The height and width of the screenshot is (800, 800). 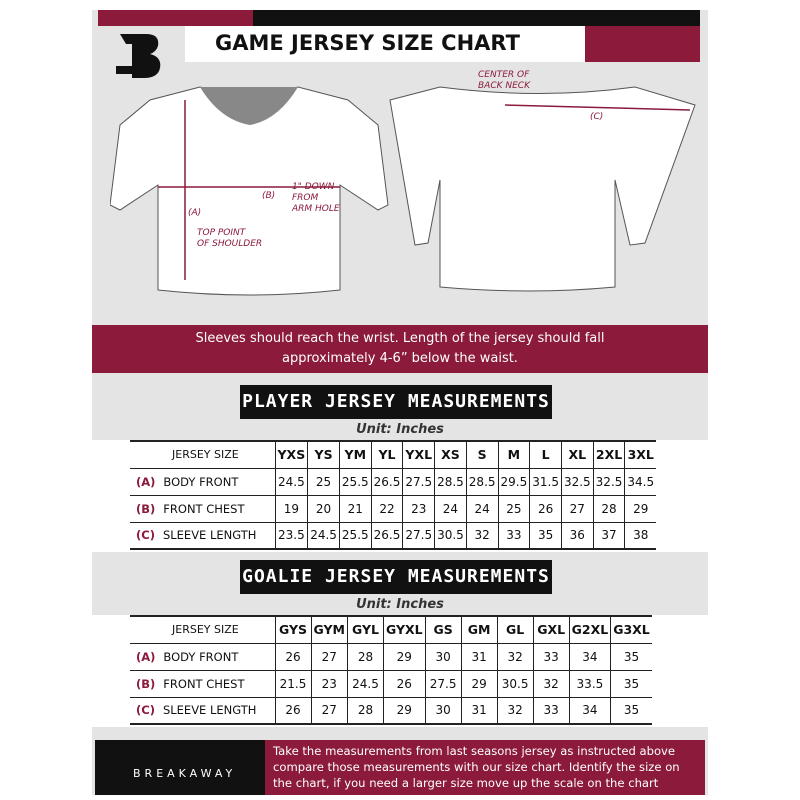 I want to click on table-cell: 21.5, so click(x=292, y=684).